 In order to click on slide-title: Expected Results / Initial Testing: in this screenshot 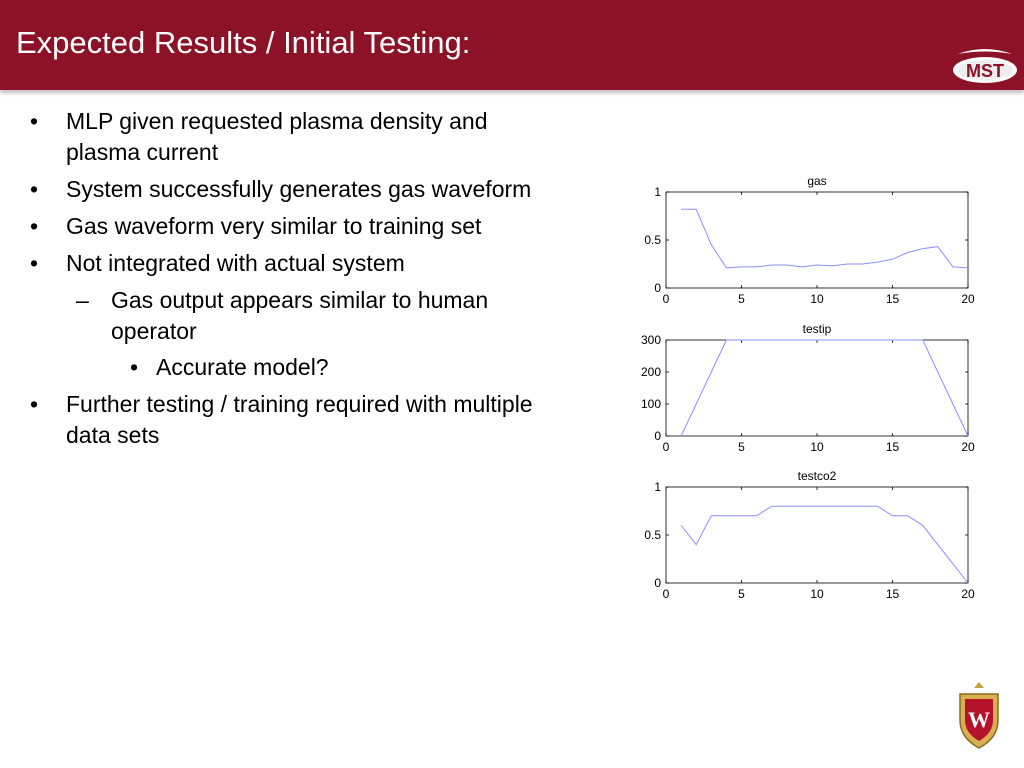, I will do `click(243, 42)`.